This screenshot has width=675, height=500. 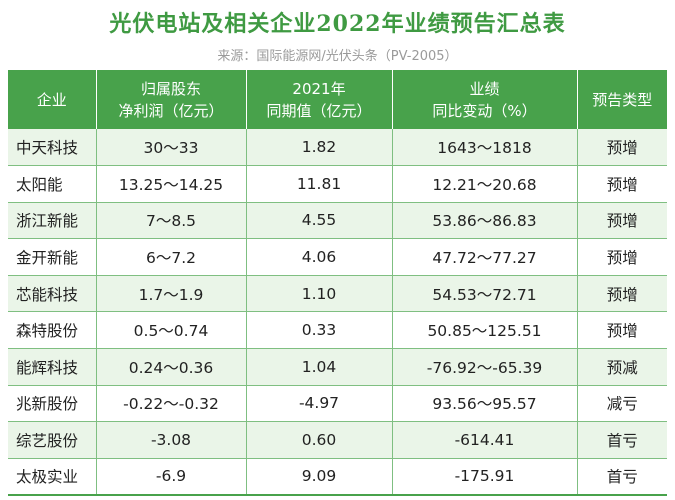 I want to click on source-note: 来源：国际能源网/光伏头条（PV-2005）, so click(x=337, y=56).